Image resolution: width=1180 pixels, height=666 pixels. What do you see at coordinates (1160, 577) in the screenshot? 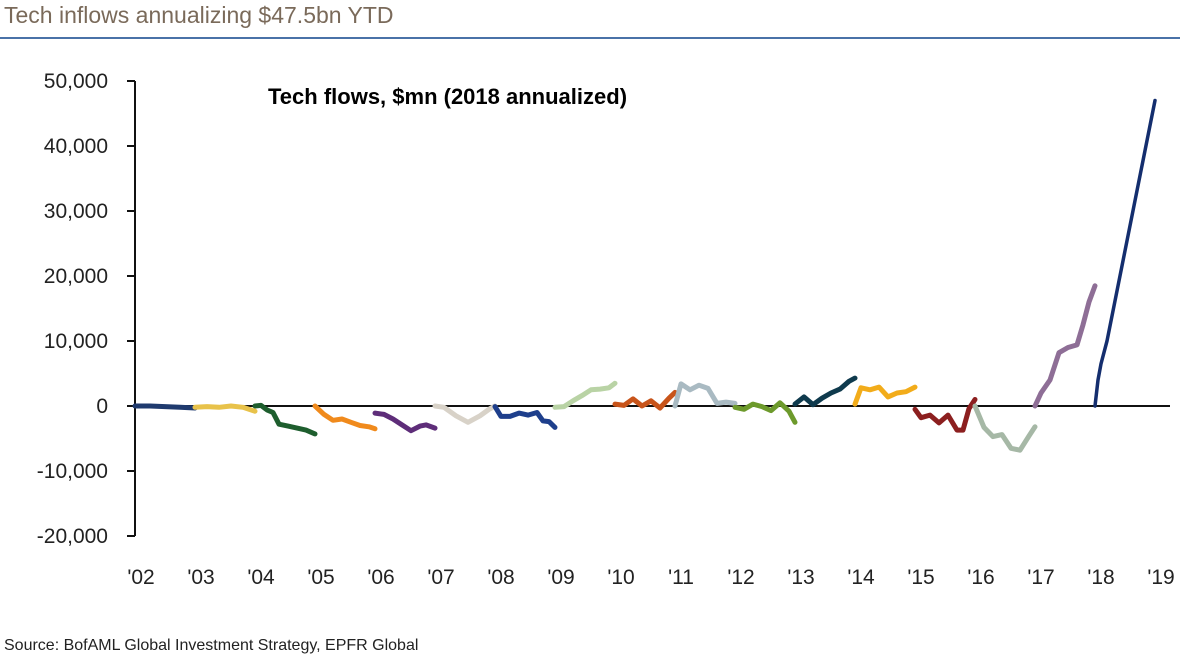
I see `x-tick-label: '19` at bounding box center [1160, 577].